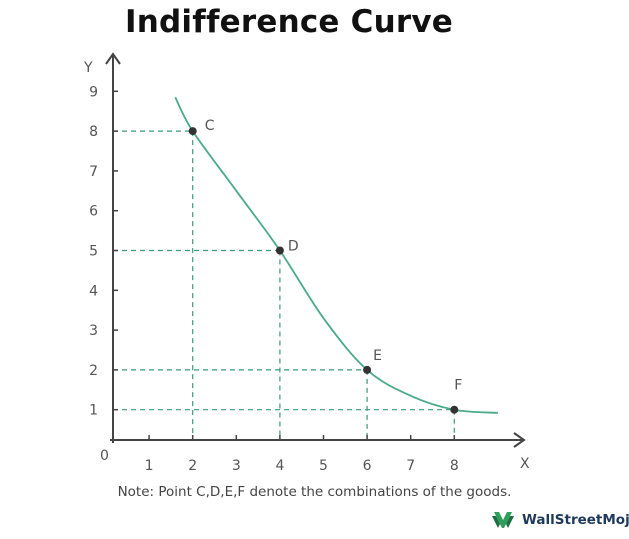 This screenshot has width=629, height=539. Describe the element at coordinates (454, 466) in the screenshot. I see `x-tick-label: 8` at that location.